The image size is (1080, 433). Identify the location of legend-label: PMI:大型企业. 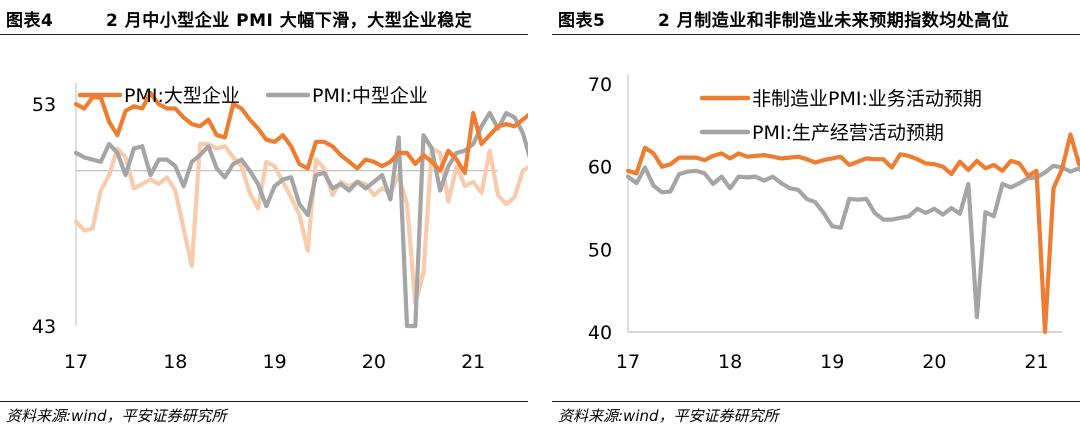
(182, 96).